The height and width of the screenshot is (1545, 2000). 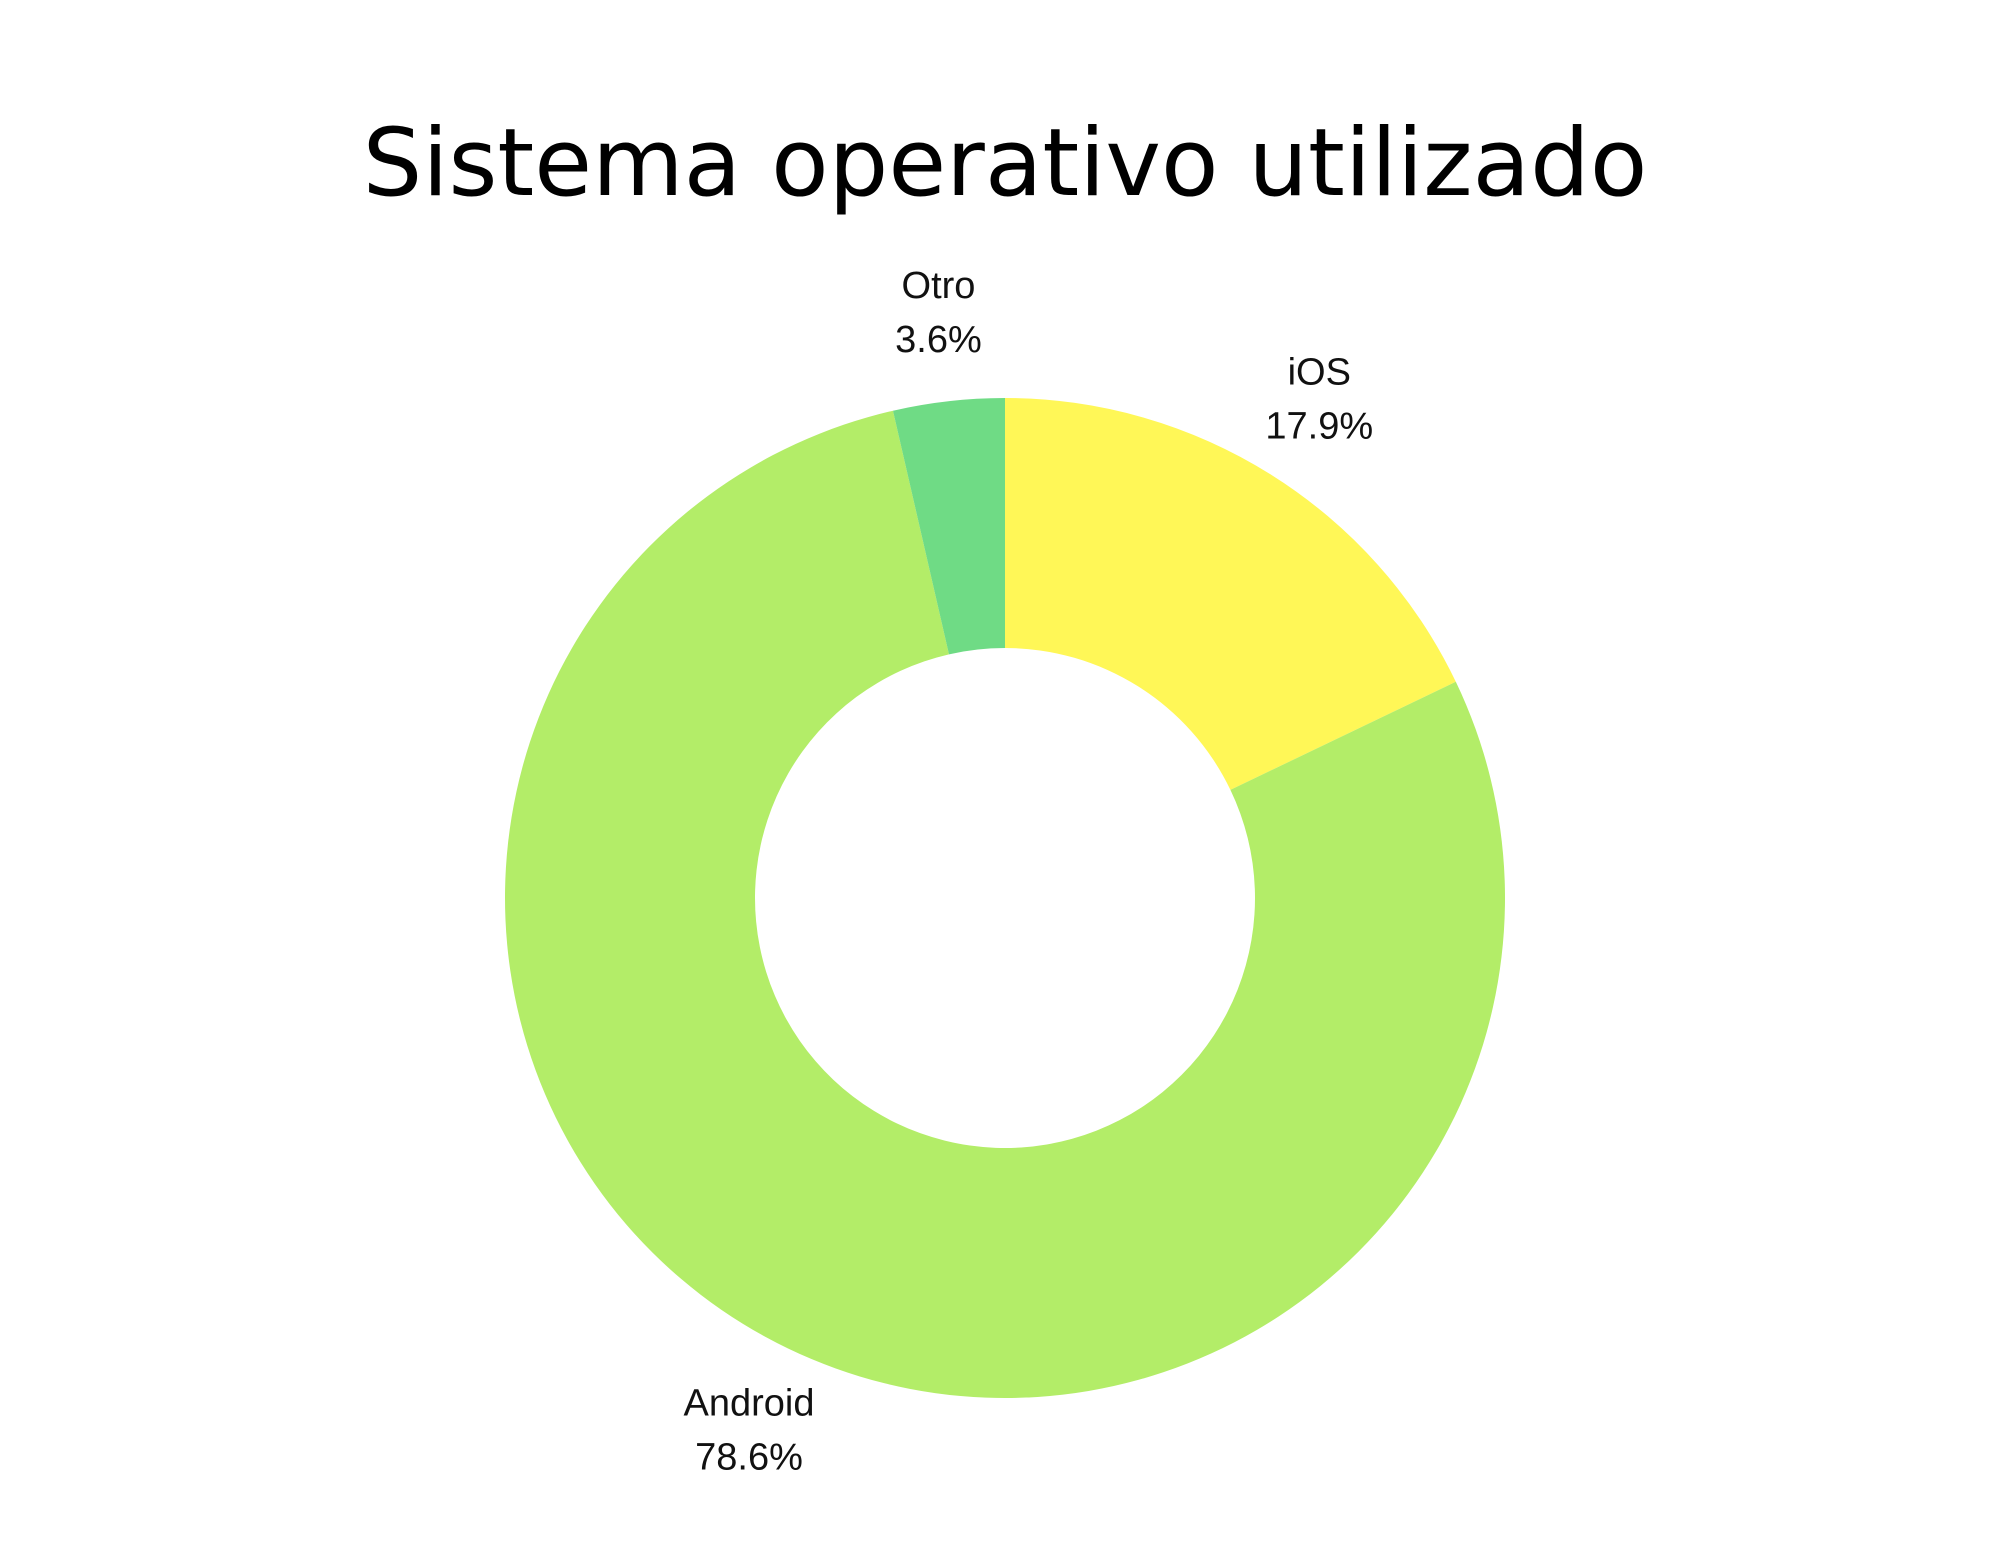 What do you see at coordinates (749, 1404) in the screenshot?
I see `slice-label-android: Android` at bounding box center [749, 1404].